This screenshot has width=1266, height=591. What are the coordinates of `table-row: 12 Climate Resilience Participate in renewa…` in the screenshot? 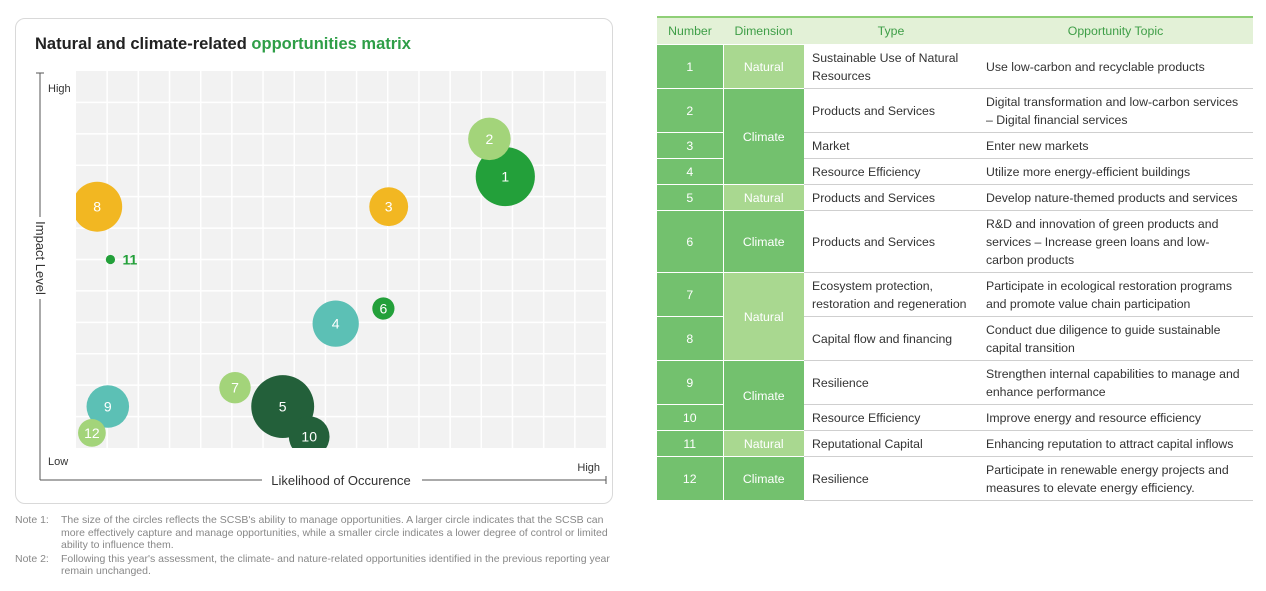 It's located at (955, 478).